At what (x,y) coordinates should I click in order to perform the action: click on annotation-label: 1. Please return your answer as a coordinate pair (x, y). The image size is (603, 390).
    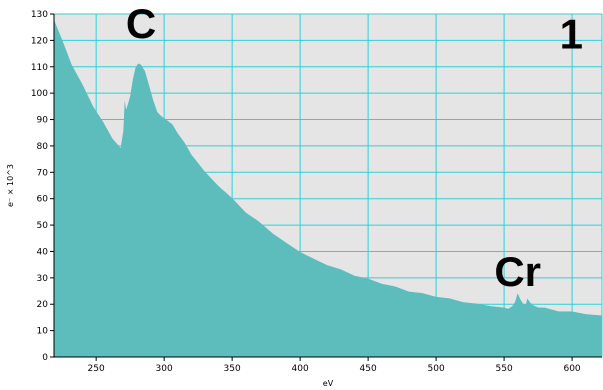
    Looking at the image, I should click on (571, 33).